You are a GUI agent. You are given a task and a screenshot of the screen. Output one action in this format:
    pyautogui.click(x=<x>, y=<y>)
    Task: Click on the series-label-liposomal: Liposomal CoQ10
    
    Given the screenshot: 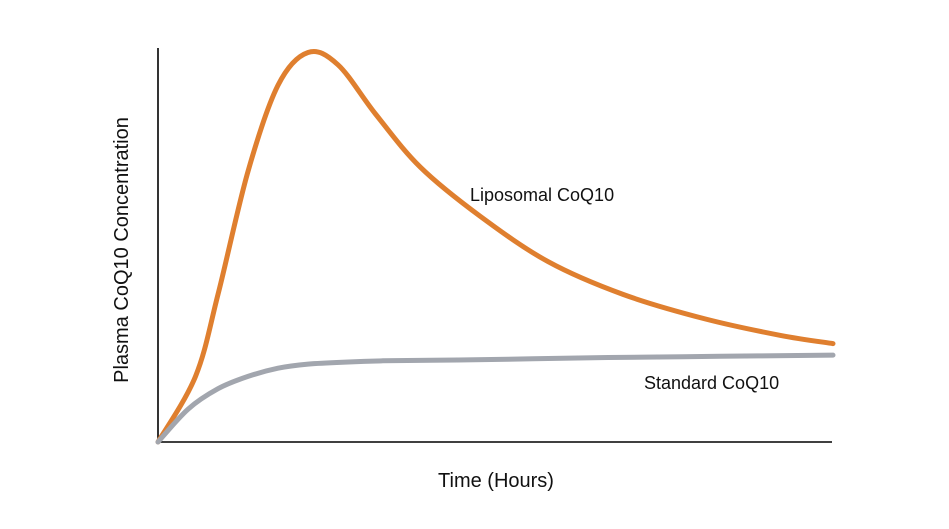 What is the action you would take?
    pyautogui.click(x=542, y=195)
    